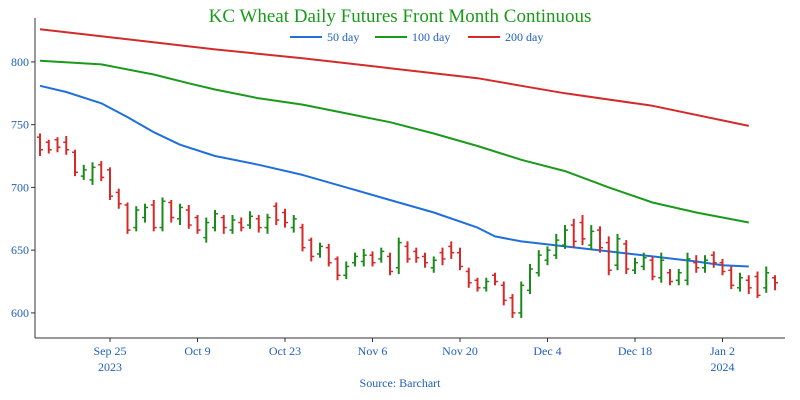 The height and width of the screenshot is (400, 800). I want to click on y-tick-label: 650, so click(20, 250).